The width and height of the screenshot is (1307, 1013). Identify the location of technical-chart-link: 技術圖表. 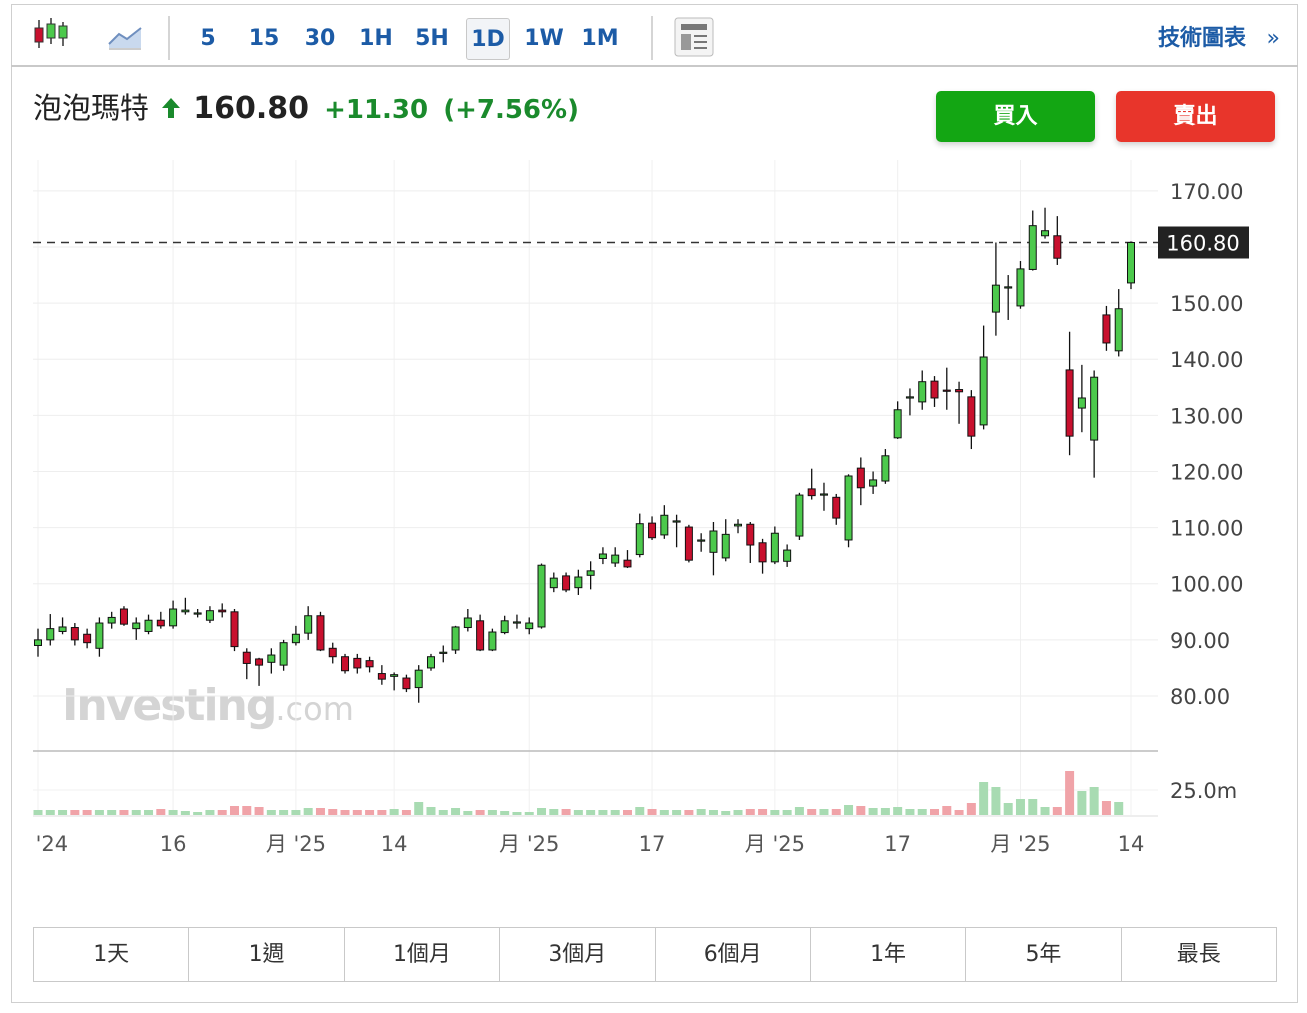
(1201, 38).